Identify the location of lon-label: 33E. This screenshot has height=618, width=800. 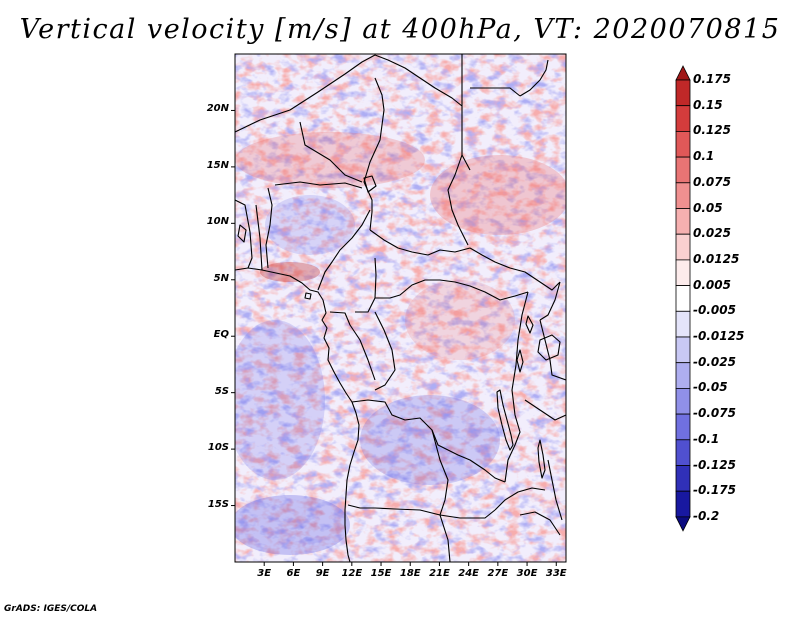
(556, 573).